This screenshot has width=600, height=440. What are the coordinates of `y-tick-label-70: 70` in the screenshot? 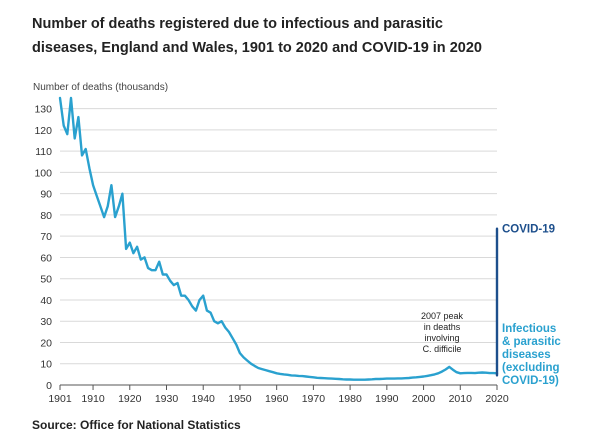 It's located at (46, 237).